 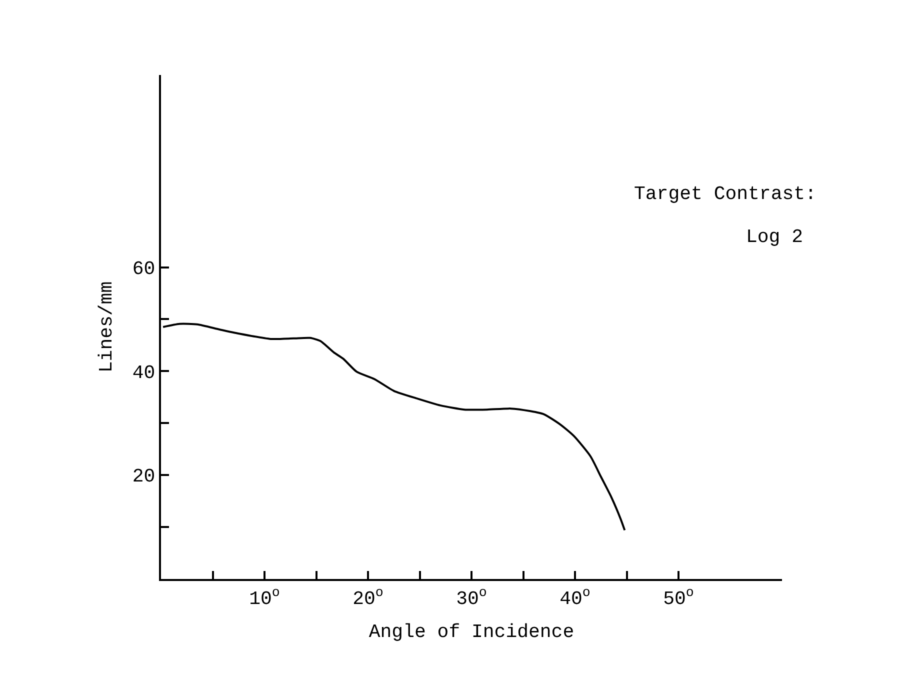 I want to click on x-tick-label: 50$^{o}$, so click(x=678, y=597).